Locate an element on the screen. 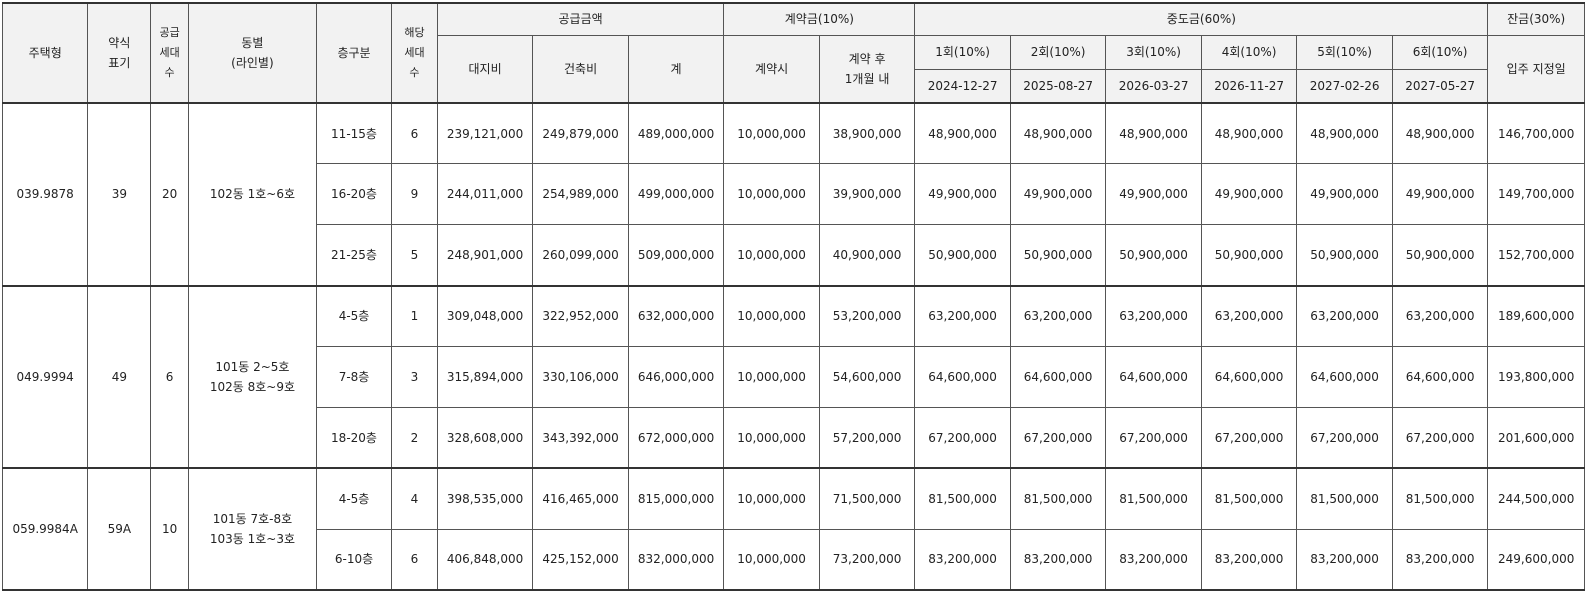 The width and height of the screenshot is (1589, 597). cell-floor: 4-5층 is located at coordinates (354, 316).